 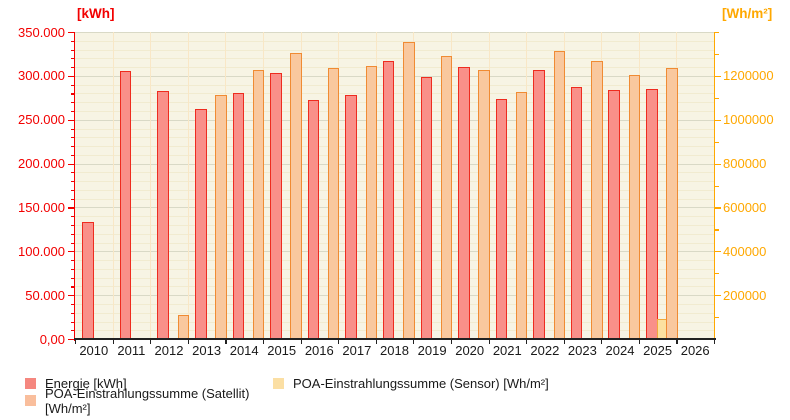 I want to click on legend-item-energie: Energie [kWh], so click(x=149, y=383).